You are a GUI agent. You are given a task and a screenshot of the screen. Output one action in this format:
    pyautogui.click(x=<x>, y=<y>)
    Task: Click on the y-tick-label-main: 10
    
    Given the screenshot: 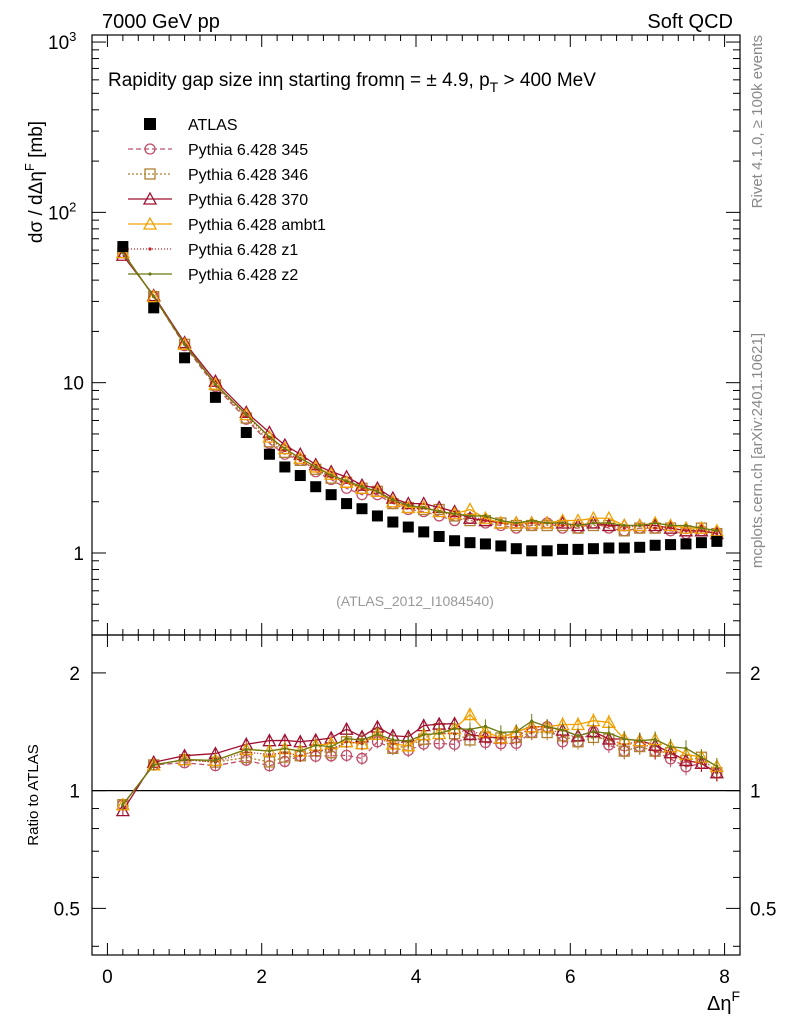 What is the action you would take?
    pyautogui.click(x=73, y=384)
    